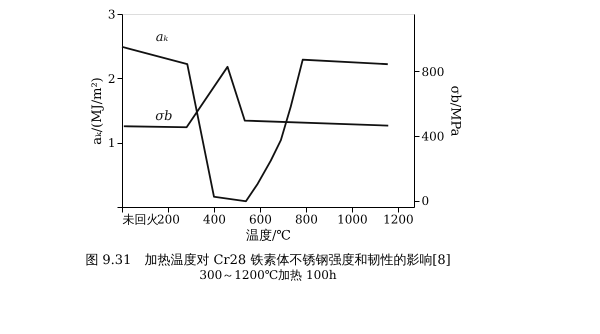 This screenshot has width=600, height=334. I want to click on x-tick-label: 1200, so click(398, 219).